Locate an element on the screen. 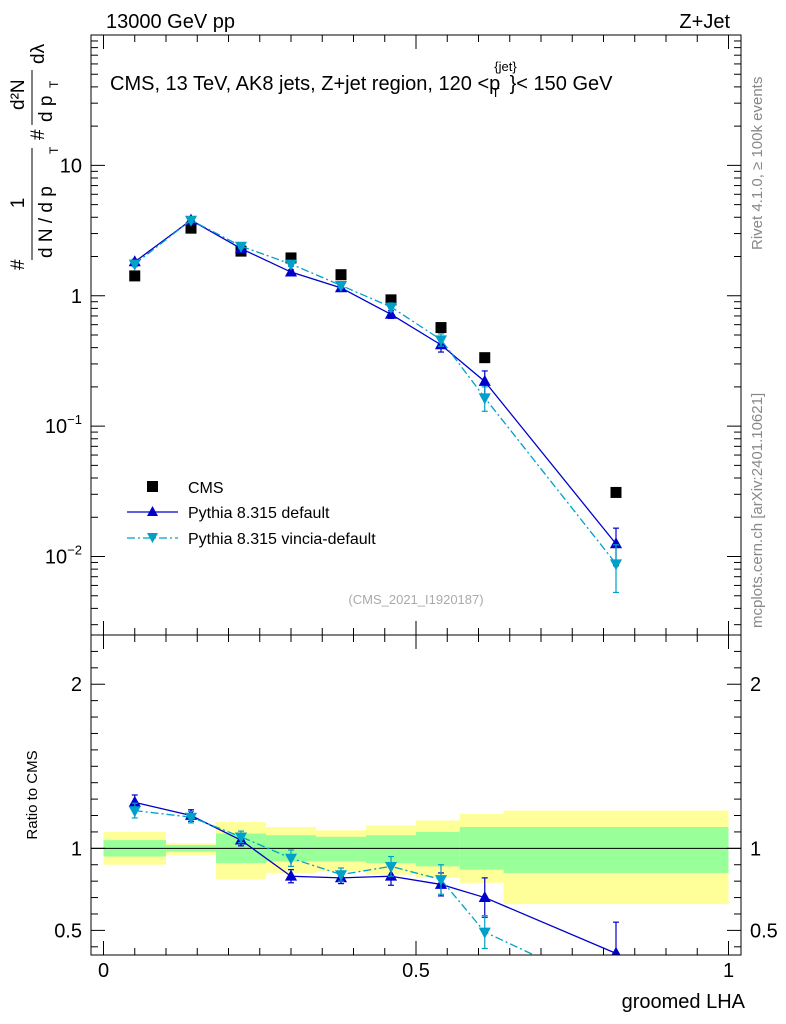 This screenshot has height=1024, width=786. main-title-sub: T is located at coordinates (496, 92).